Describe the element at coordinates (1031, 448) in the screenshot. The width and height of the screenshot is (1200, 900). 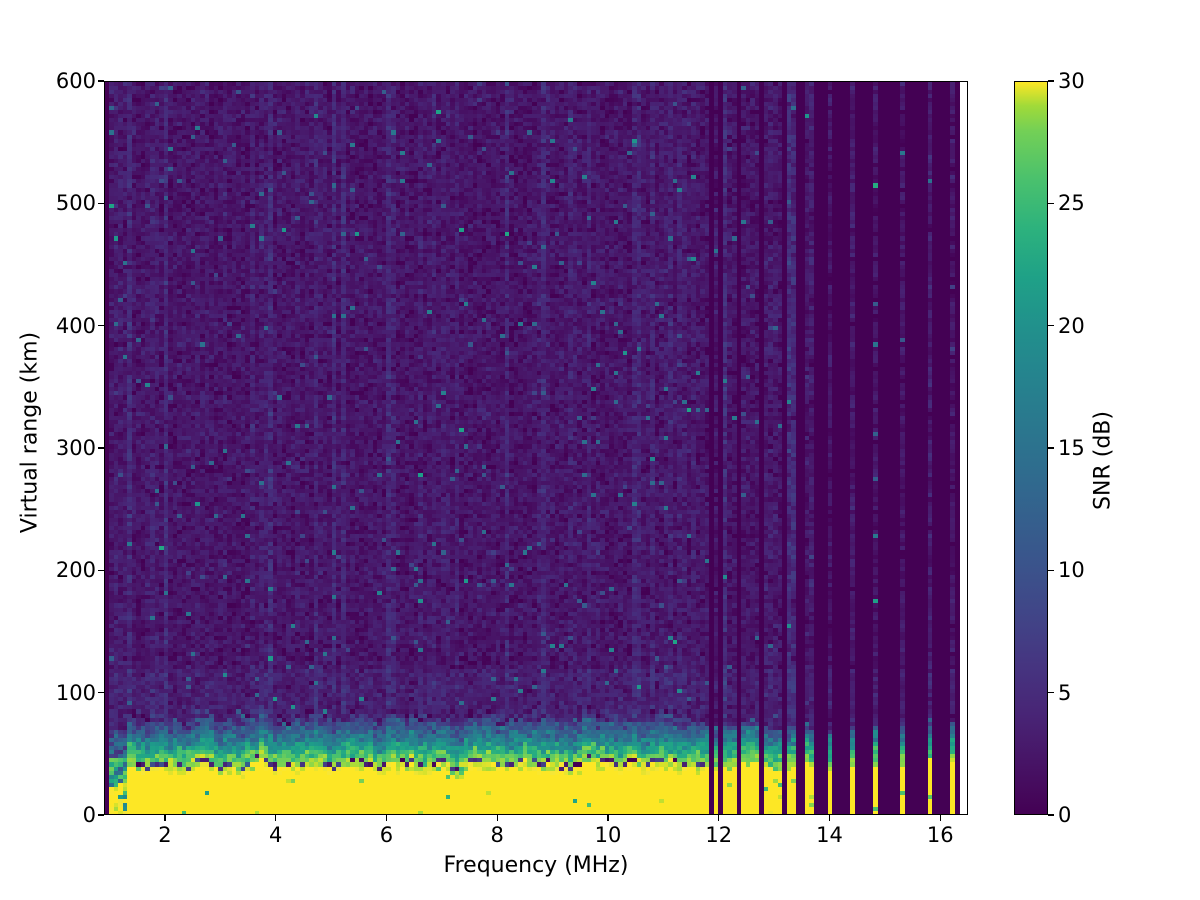
I see `colorbar-gradient` at that location.